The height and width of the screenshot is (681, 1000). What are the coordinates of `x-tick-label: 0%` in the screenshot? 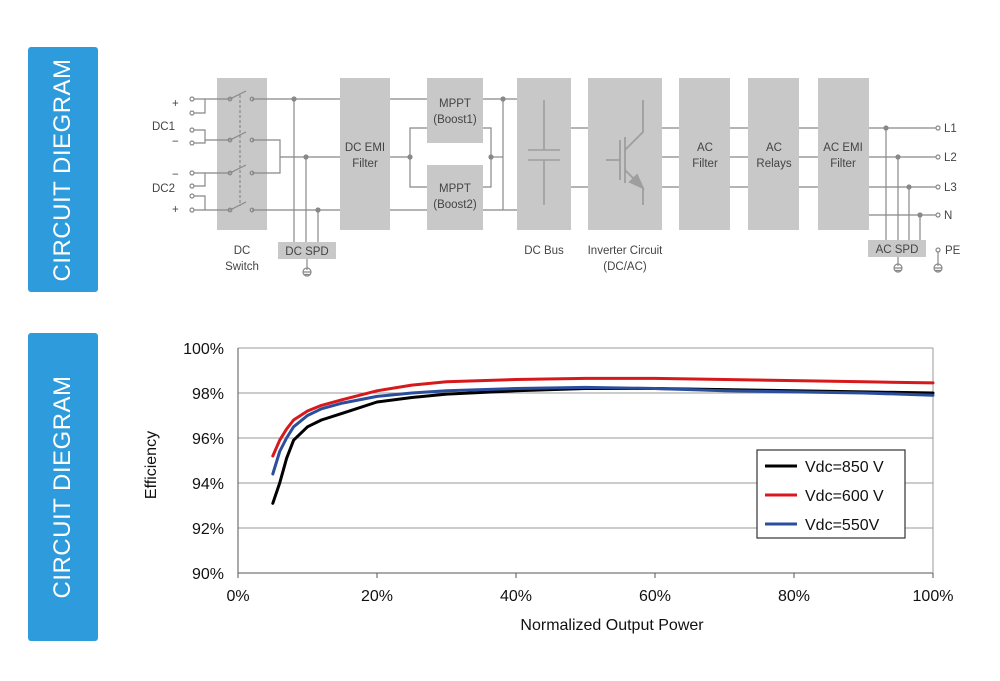 It's located at (237, 596).